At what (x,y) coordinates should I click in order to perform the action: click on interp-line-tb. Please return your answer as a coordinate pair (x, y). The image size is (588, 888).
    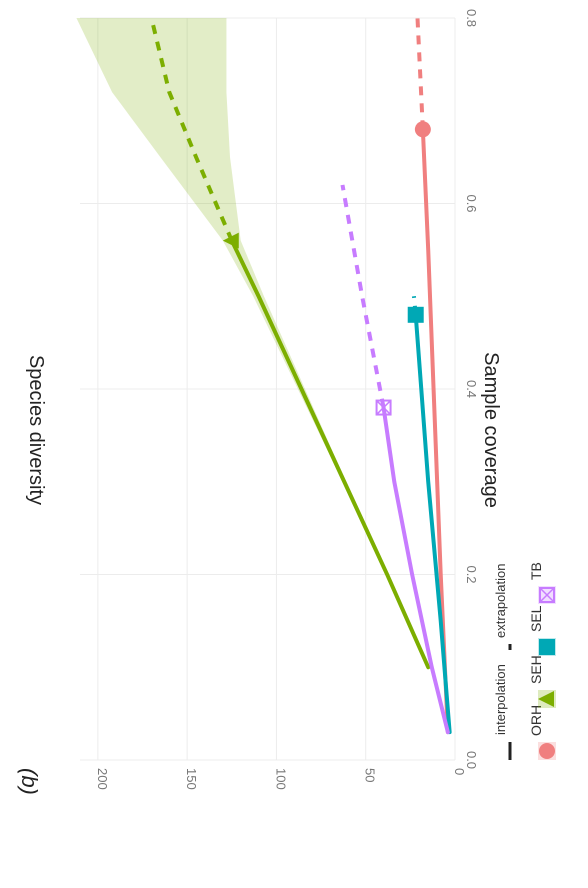
    Looking at the image, I should click on (415, 570).